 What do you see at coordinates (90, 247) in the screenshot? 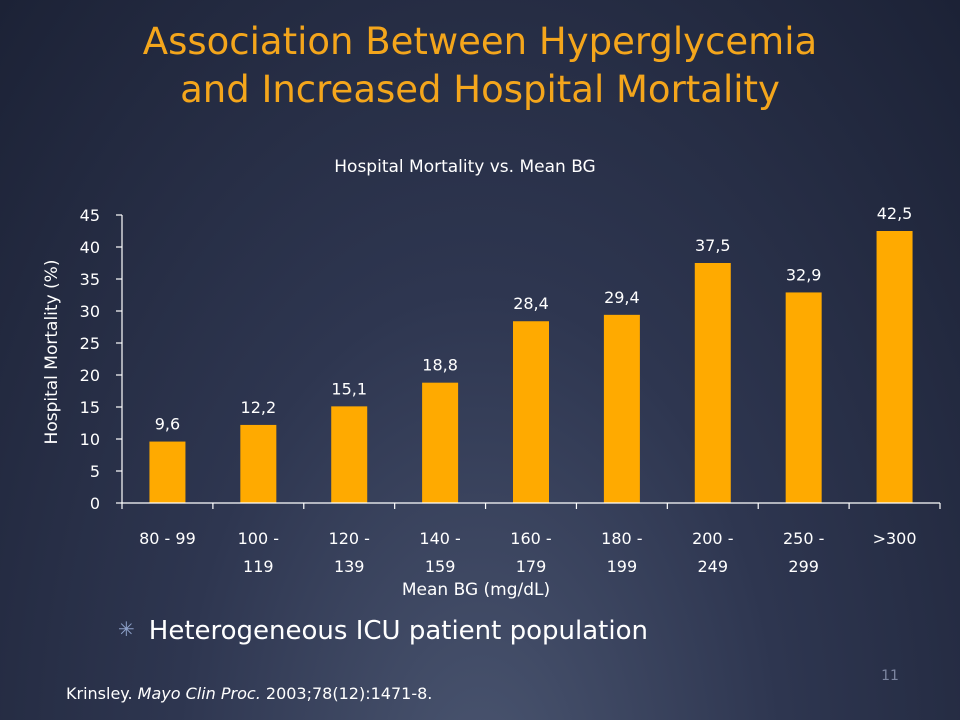
I see `y-tick-label: 40` at bounding box center [90, 247].